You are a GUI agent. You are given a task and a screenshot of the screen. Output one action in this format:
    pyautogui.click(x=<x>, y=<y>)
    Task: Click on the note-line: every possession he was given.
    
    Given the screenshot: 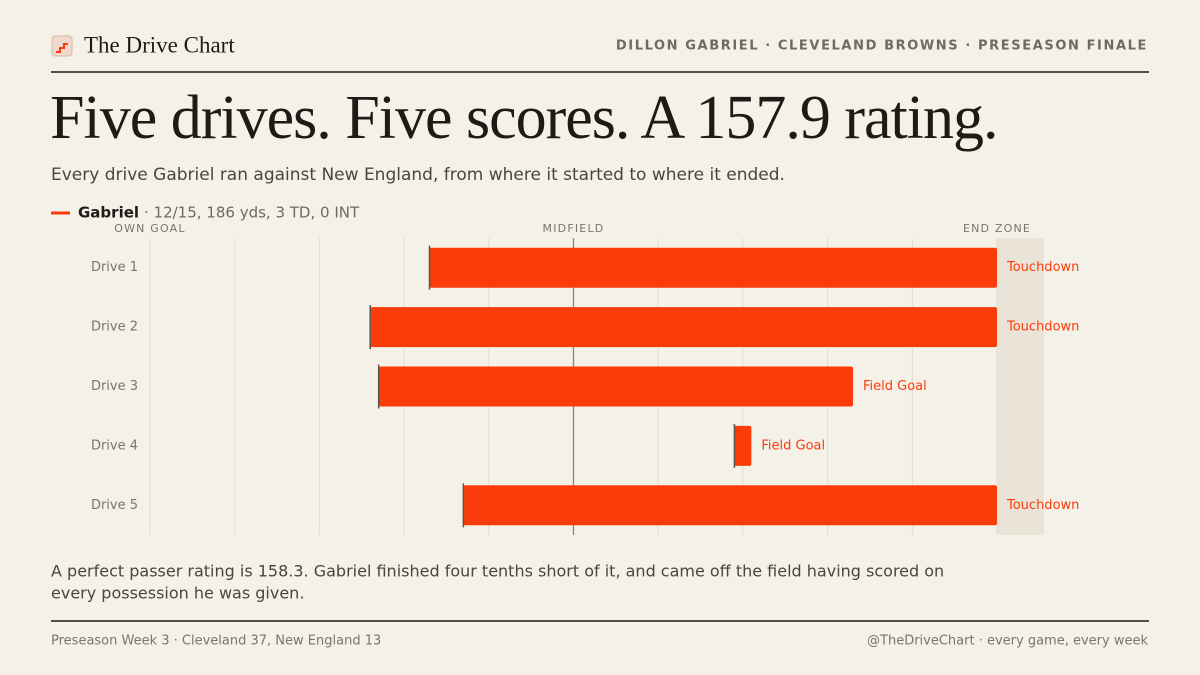 What is the action you would take?
    pyautogui.click(x=177, y=593)
    